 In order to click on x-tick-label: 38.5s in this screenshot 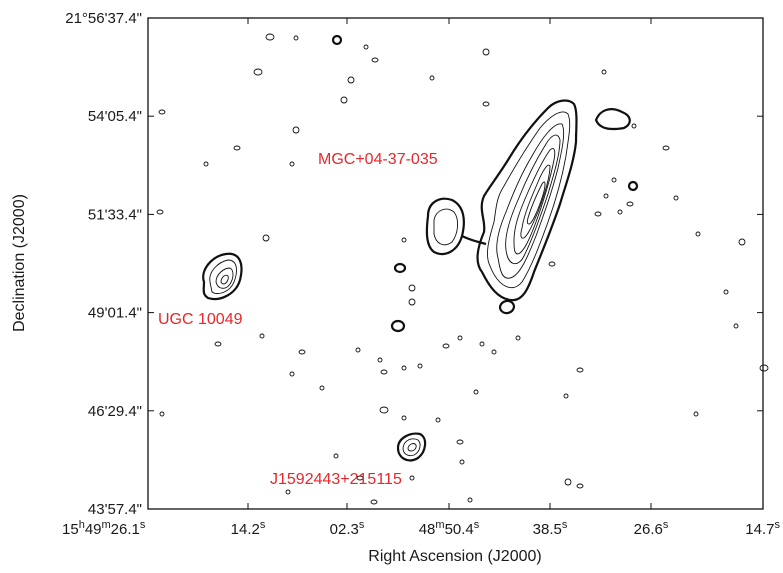, I will do `click(550, 528)`.